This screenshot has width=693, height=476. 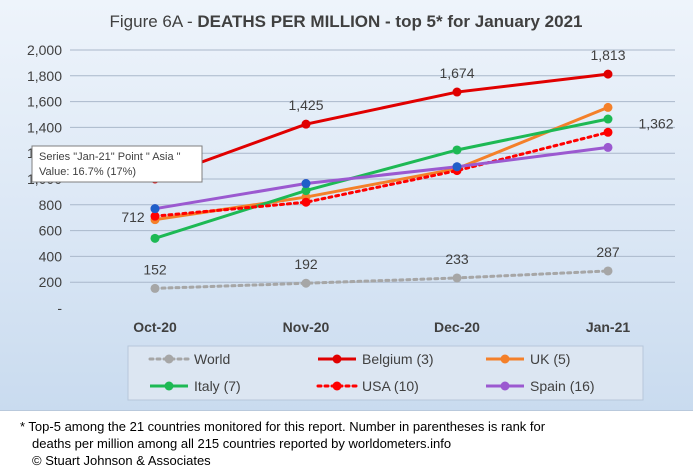 I want to click on legend-label: Italy (7), so click(x=217, y=386).